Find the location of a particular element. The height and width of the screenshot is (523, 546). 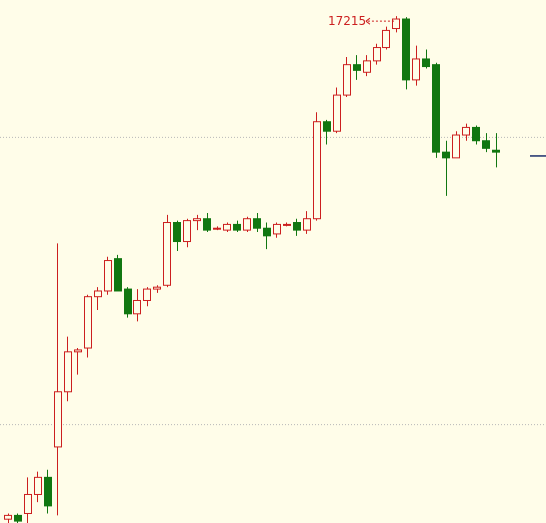

annotations: 17215 is located at coordinates (437, 85).